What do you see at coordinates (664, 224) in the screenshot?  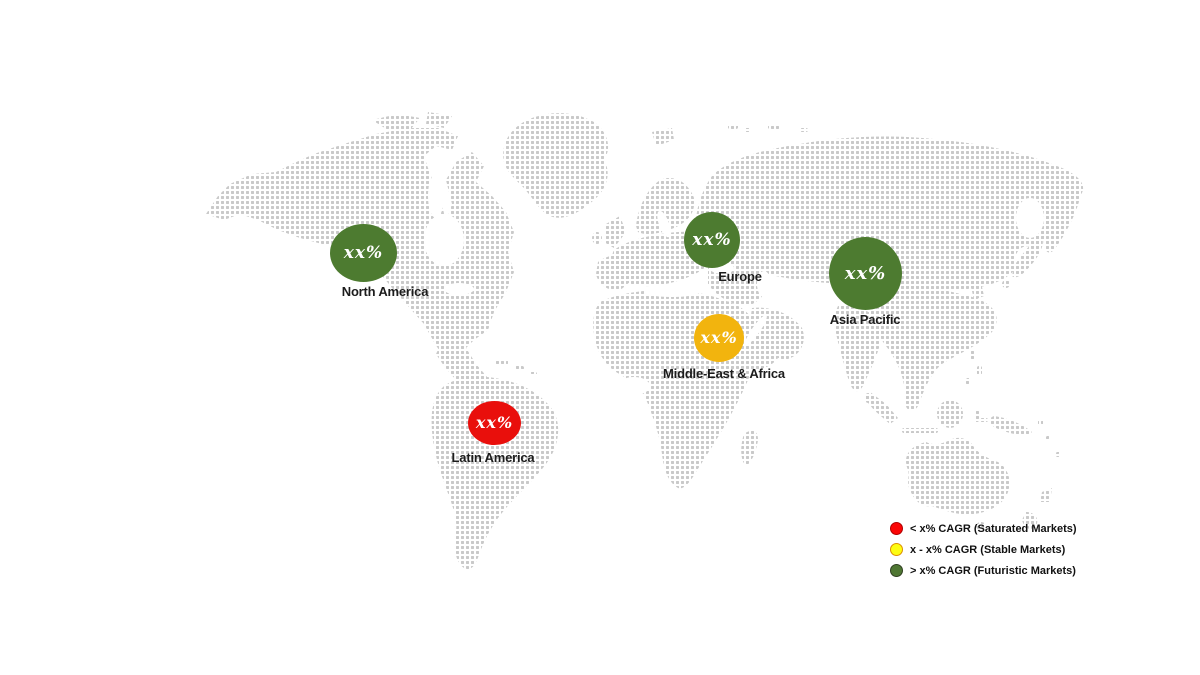 I see `baltic-sea` at bounding box center [664, 224].